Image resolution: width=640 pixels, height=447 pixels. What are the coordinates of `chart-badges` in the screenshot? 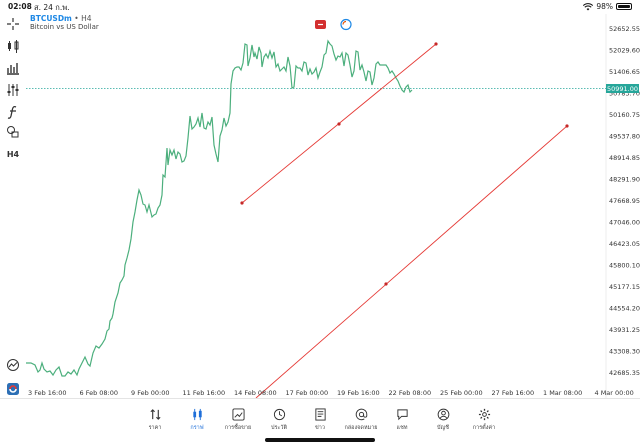 It's located at (333, 24).